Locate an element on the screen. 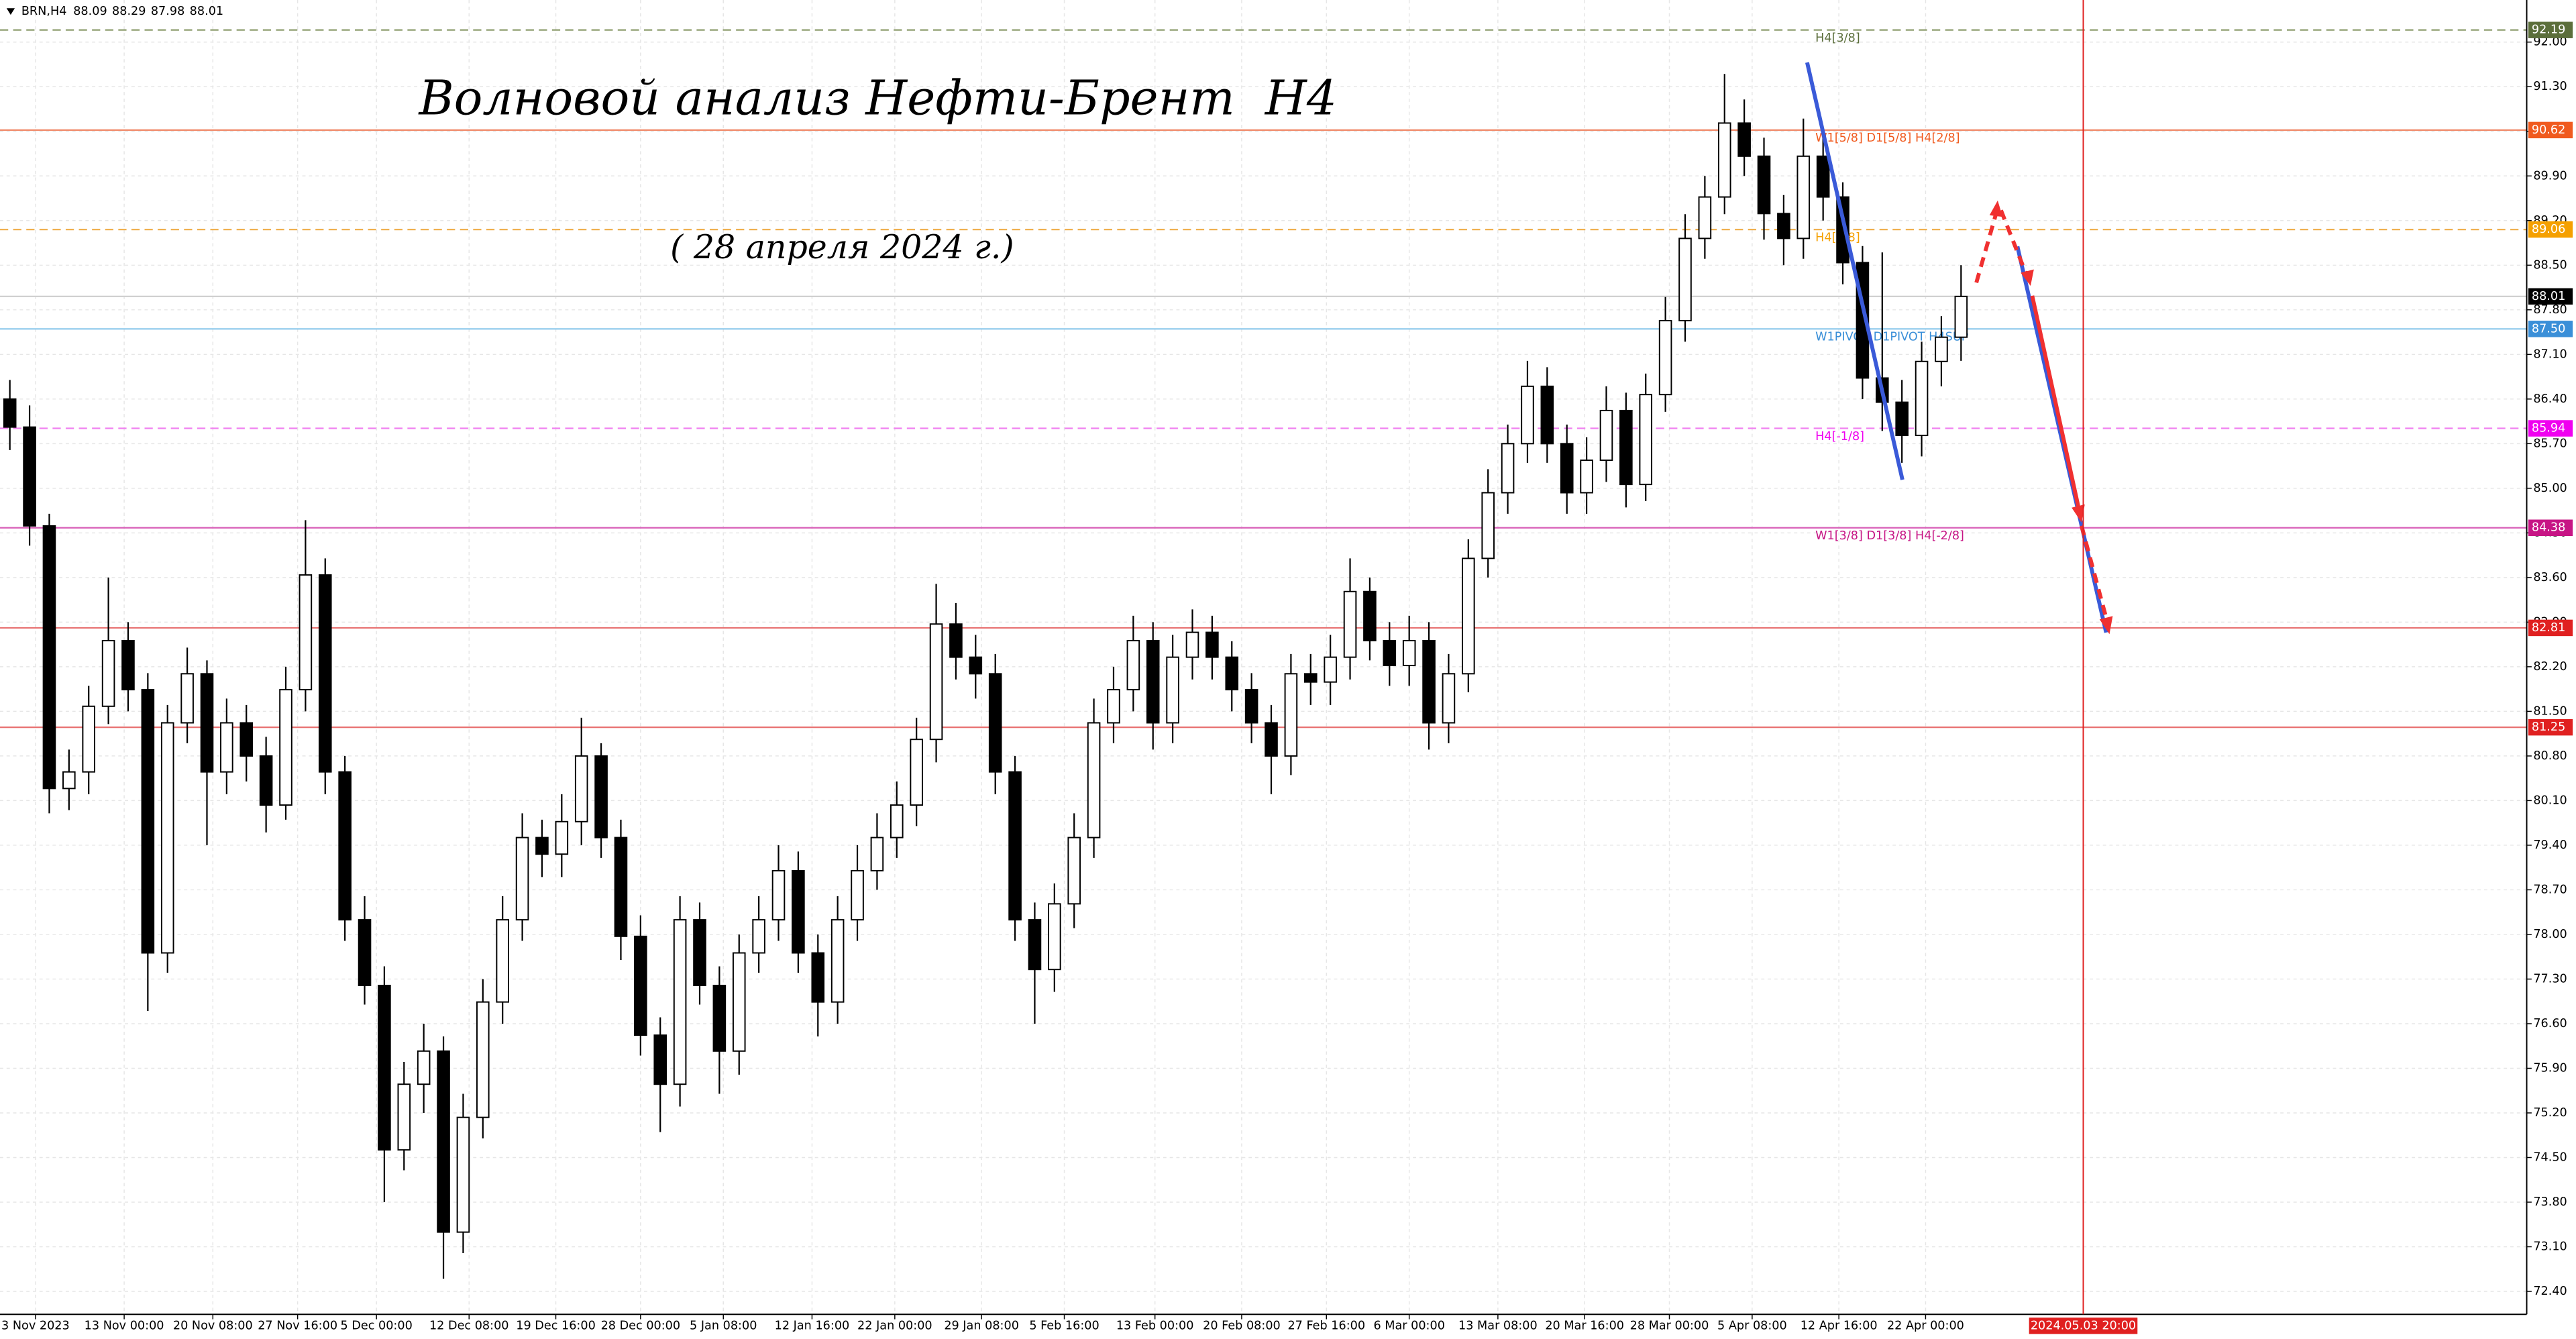  x-tick-label: 19 Dec 16:00 is located at coordinates (556, 1325).